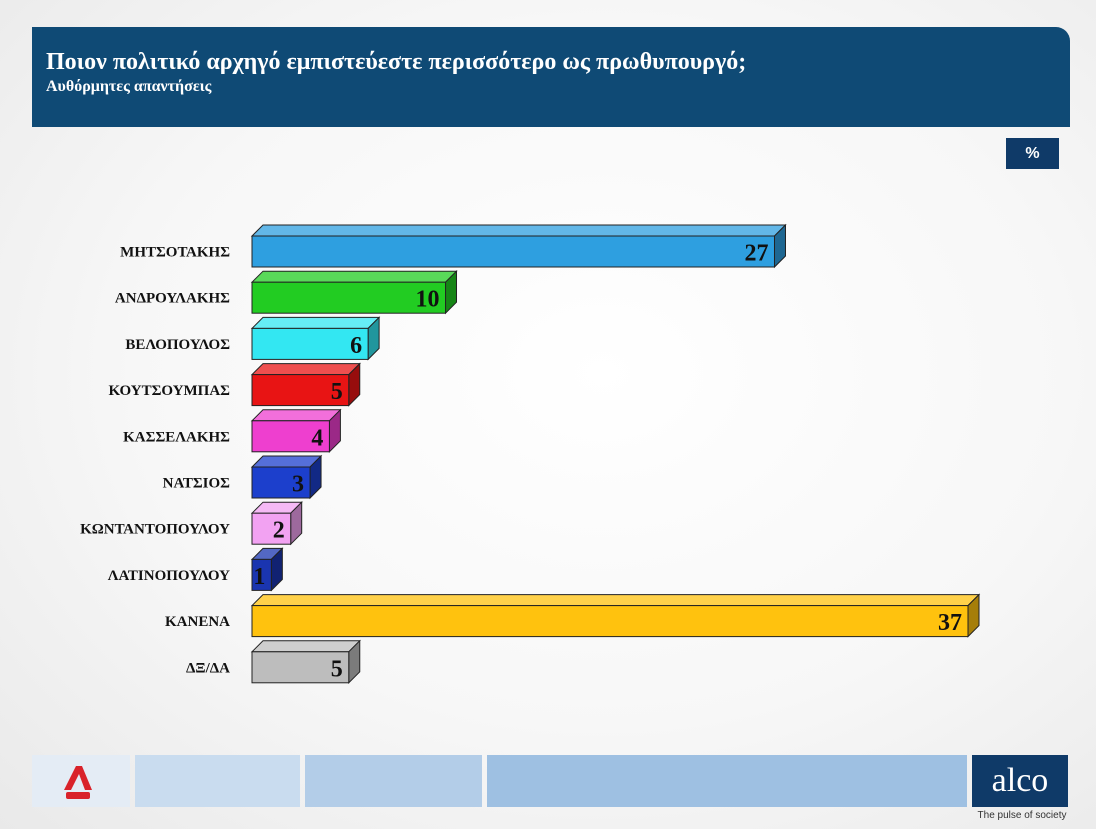 The height and width of the screenshot is (829, 1096). I want to click on category-label: ΚΟΥΤΣΟΥΜΠΑΣ, so click(169, 391).